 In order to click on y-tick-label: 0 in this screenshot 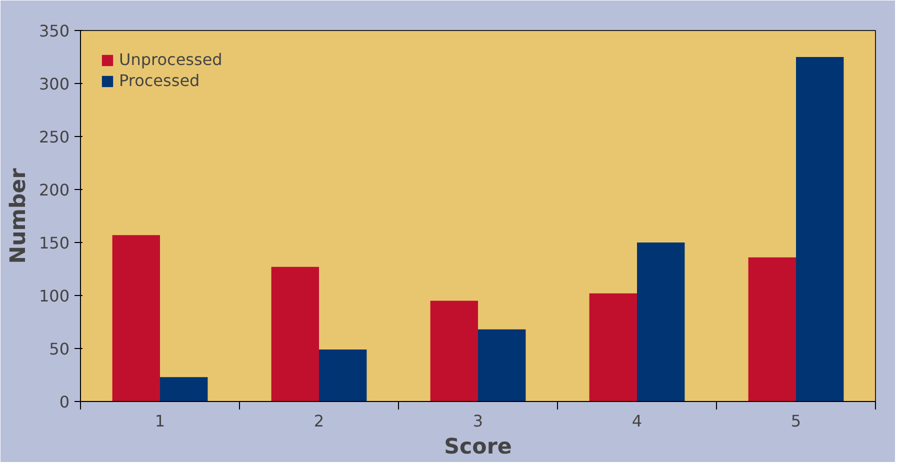, I will do `click(64, 402)`.